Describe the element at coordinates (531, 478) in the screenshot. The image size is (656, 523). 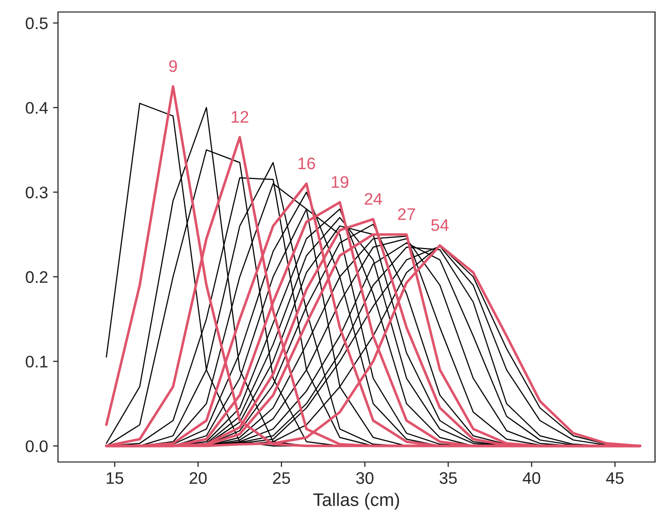
I see `x-tick-label: 40` at that location.